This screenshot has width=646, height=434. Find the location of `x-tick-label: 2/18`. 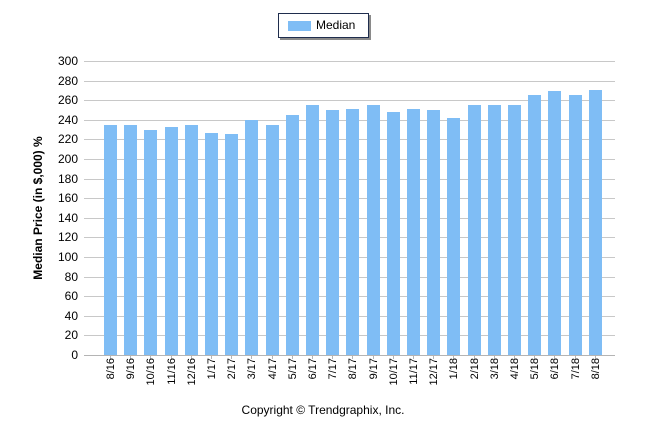

x-tick-label: 2/18 is located at coordinates (474, 369).